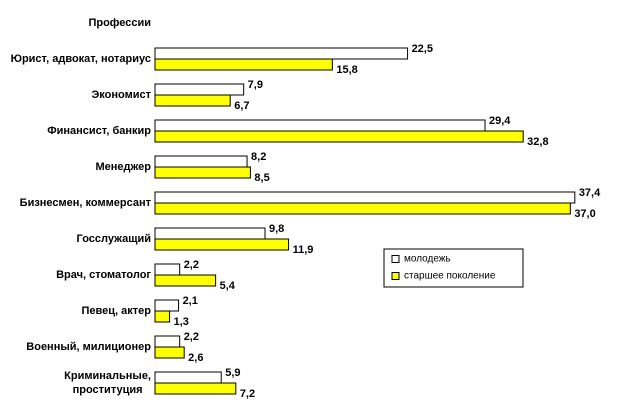  Describe the element at coordinates (113, 239) in the screenshot. I see `category-label: Госслужащий` at that location.